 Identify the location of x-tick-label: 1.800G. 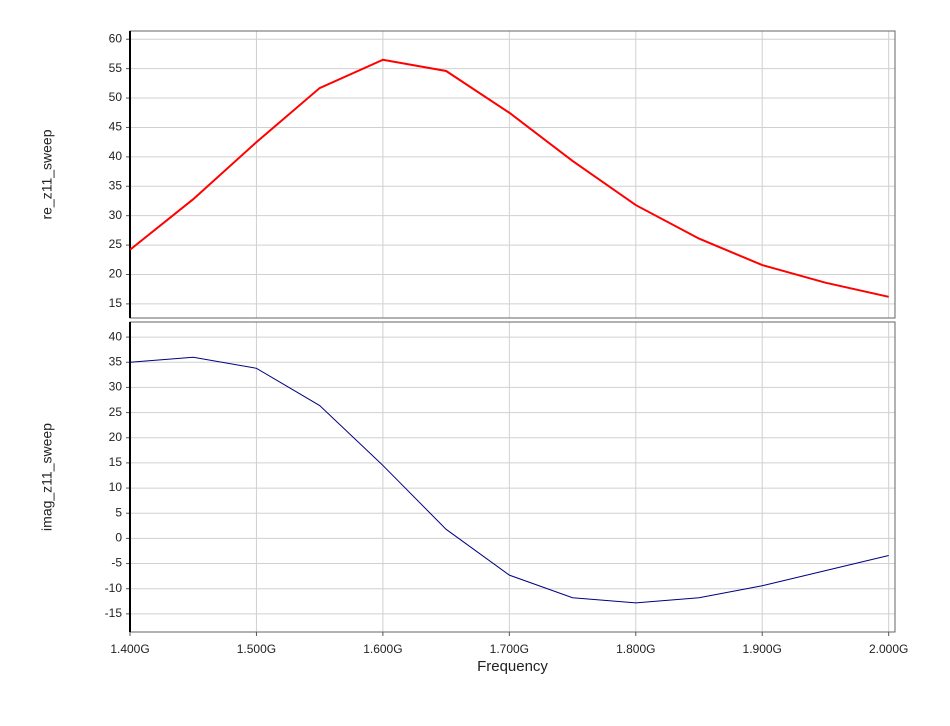
(635, 649).